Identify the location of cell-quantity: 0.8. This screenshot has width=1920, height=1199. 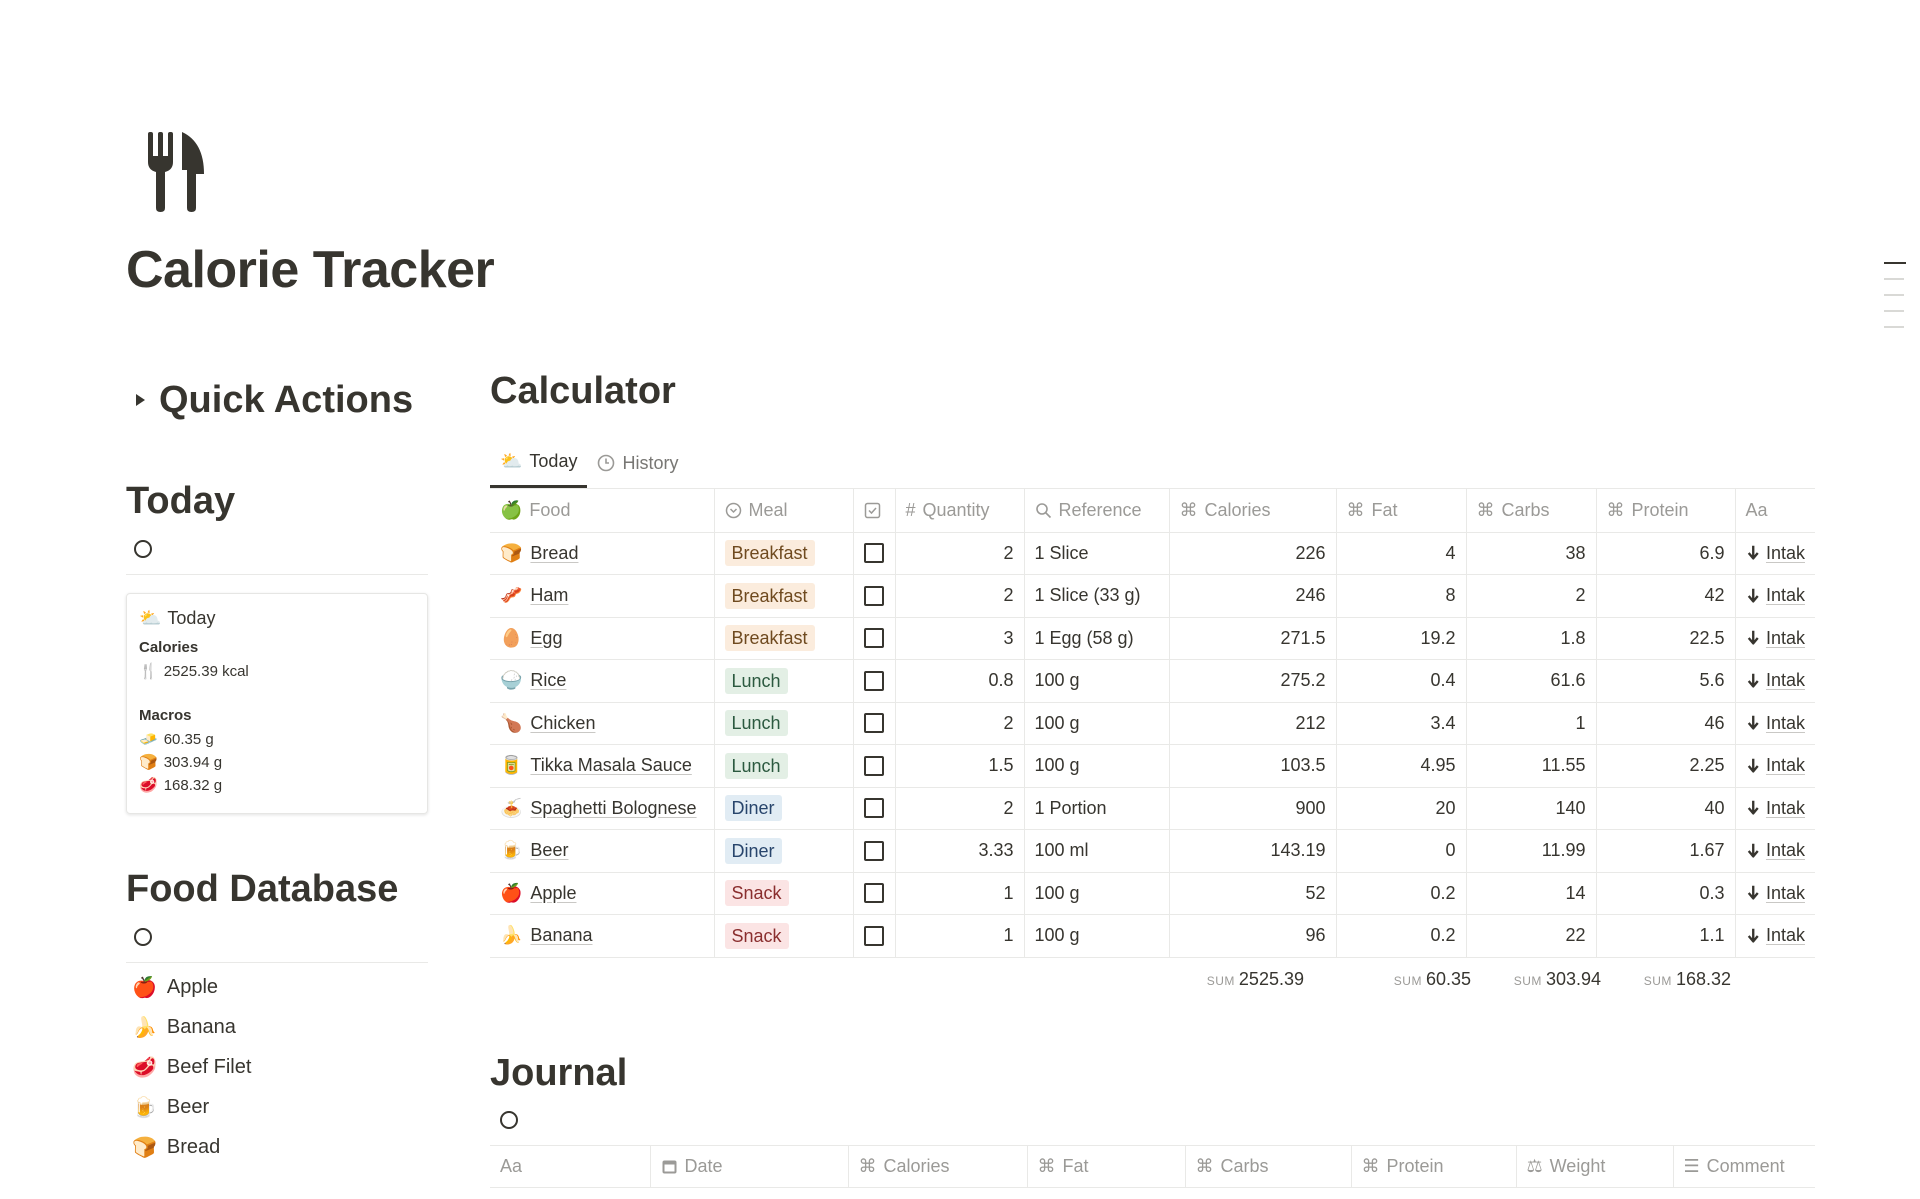
(960, 681).